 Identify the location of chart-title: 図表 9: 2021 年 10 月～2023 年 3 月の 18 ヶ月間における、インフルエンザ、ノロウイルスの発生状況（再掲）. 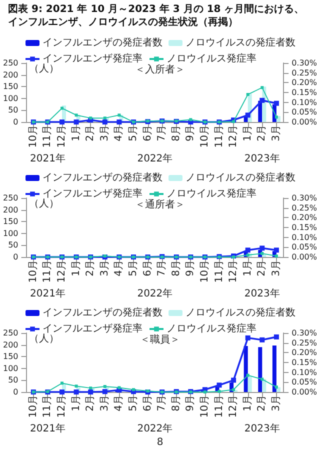
(156, 16).